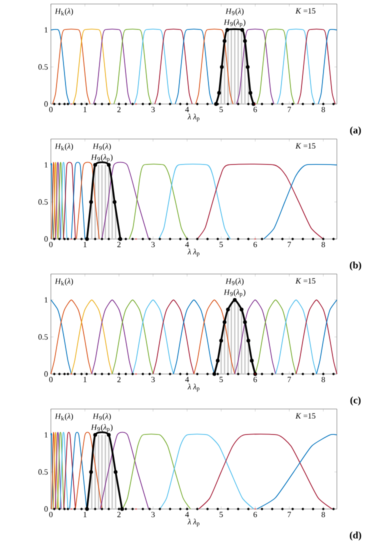  What do you see at coordinates (355, 131) in the screenshot?
I see `text: (a)` at bounding box center [355, 131].